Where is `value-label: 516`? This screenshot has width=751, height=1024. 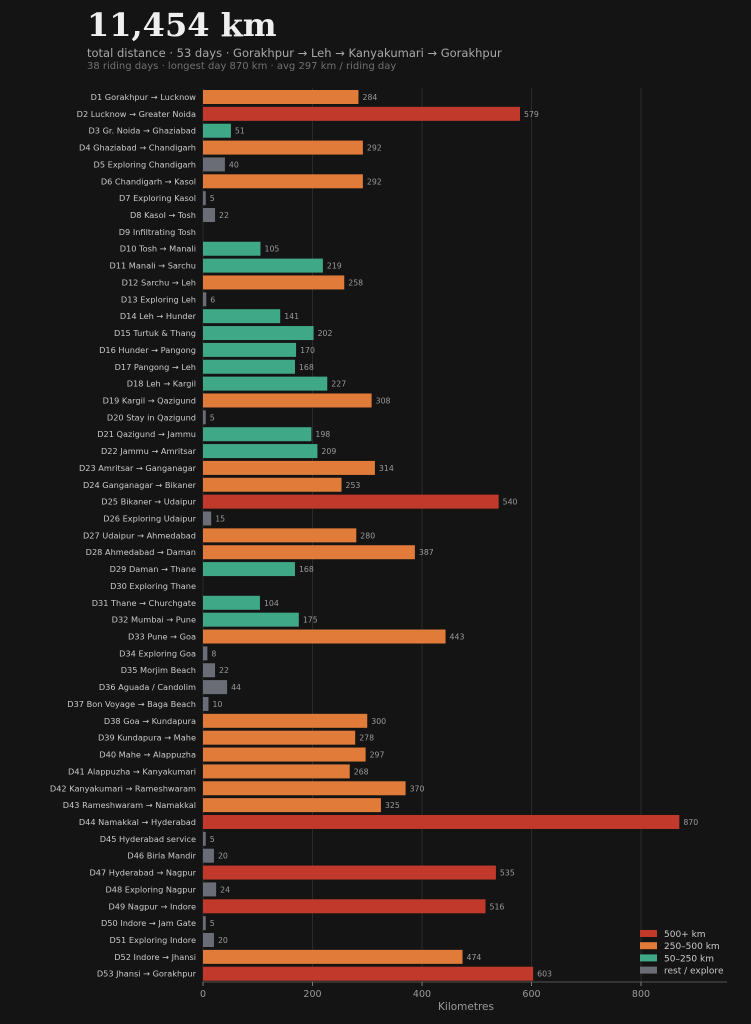
value-label: 516 is located at coordinates (497, 906).